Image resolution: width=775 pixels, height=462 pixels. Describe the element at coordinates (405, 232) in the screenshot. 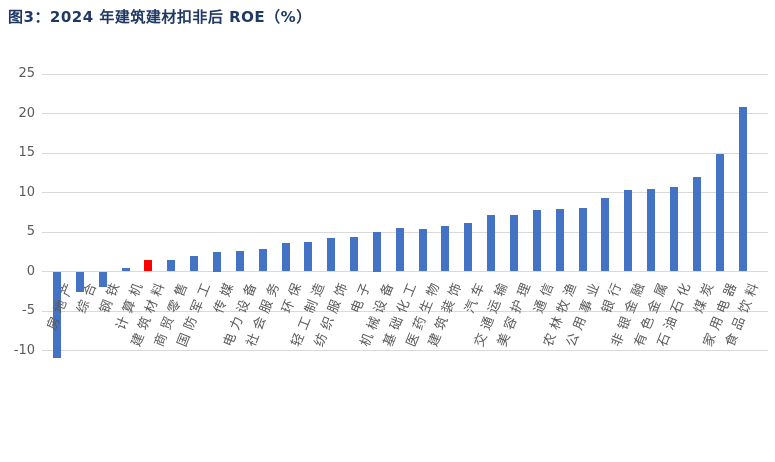

I see `gridline-y5` at that location.